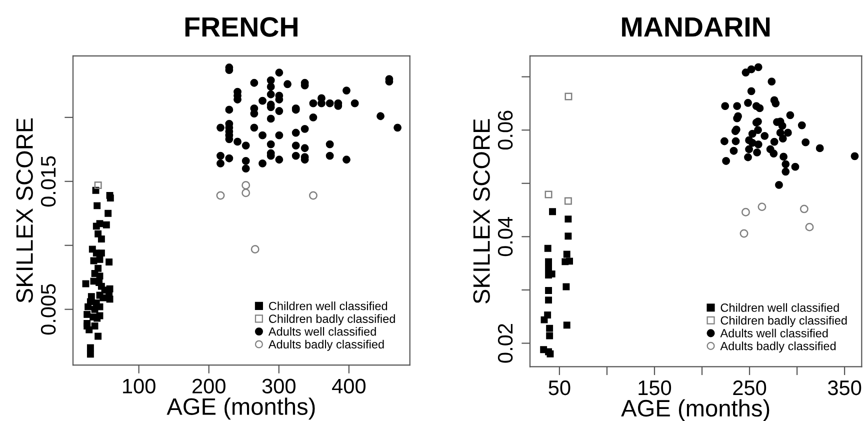 The width and height of the screenshot is (866, 421). What do you see at coordinates (48, 181) in the screenshot?
I see `y-tick-label: 0.015` at bounding box center [48, 181].